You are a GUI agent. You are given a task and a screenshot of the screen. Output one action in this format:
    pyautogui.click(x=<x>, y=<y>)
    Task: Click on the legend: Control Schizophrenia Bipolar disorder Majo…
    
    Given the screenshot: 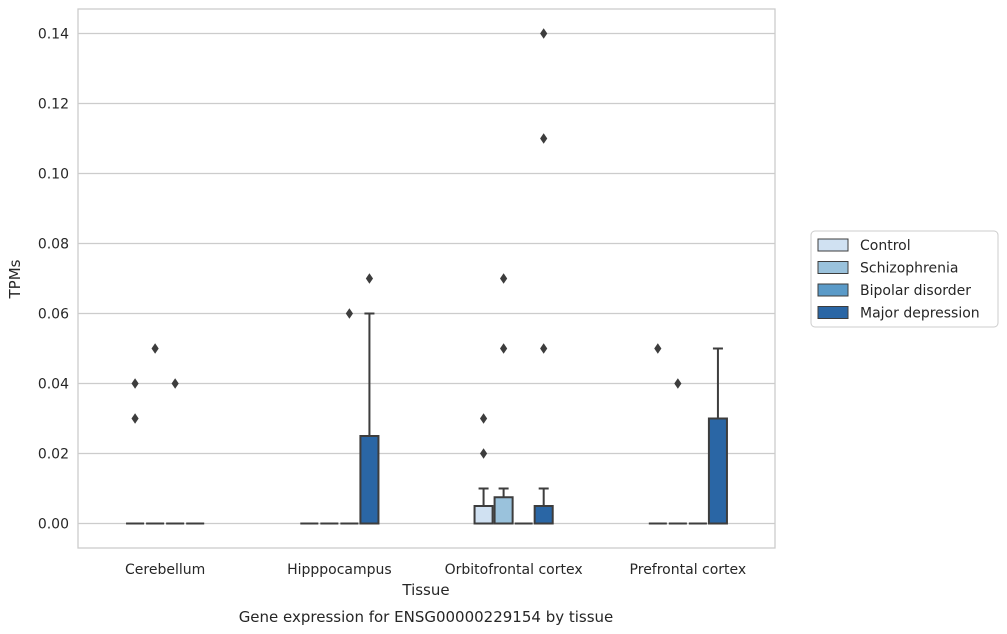 What is the action you would take?
    pyautogui.click(x=904, y=279)
    